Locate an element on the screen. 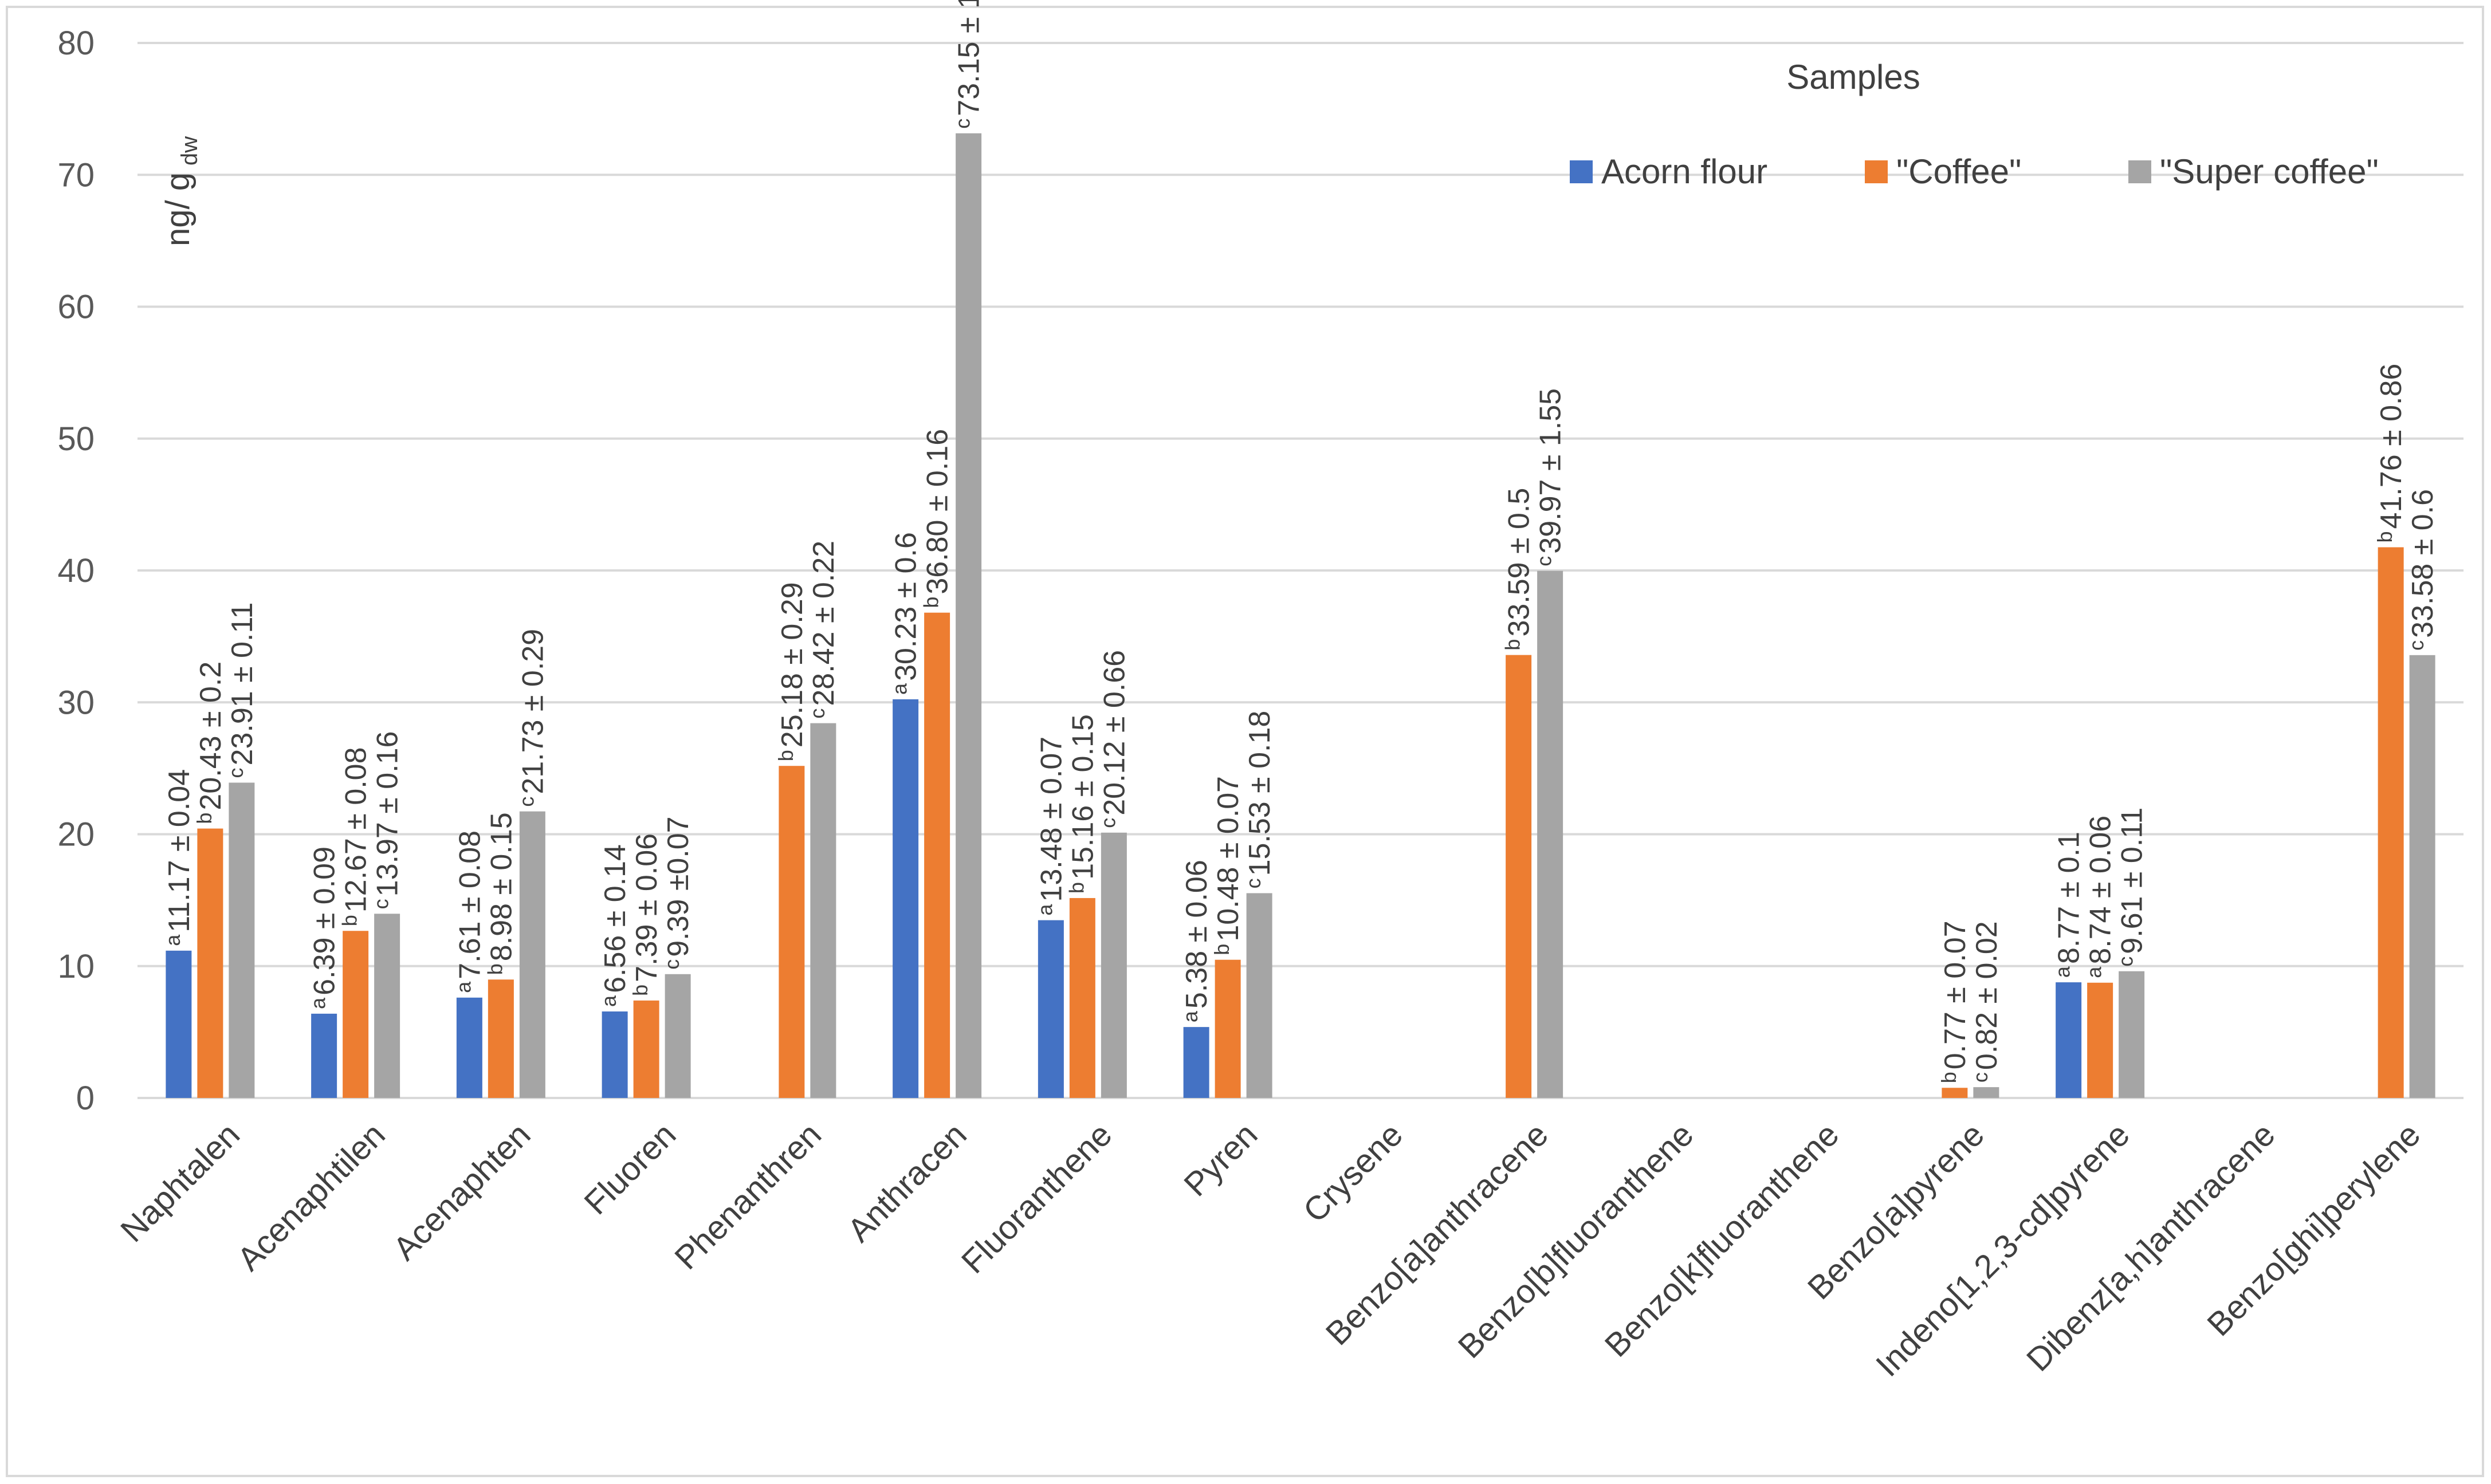  legend-entry: Acorn flour is located at coordinates (1684, 172).